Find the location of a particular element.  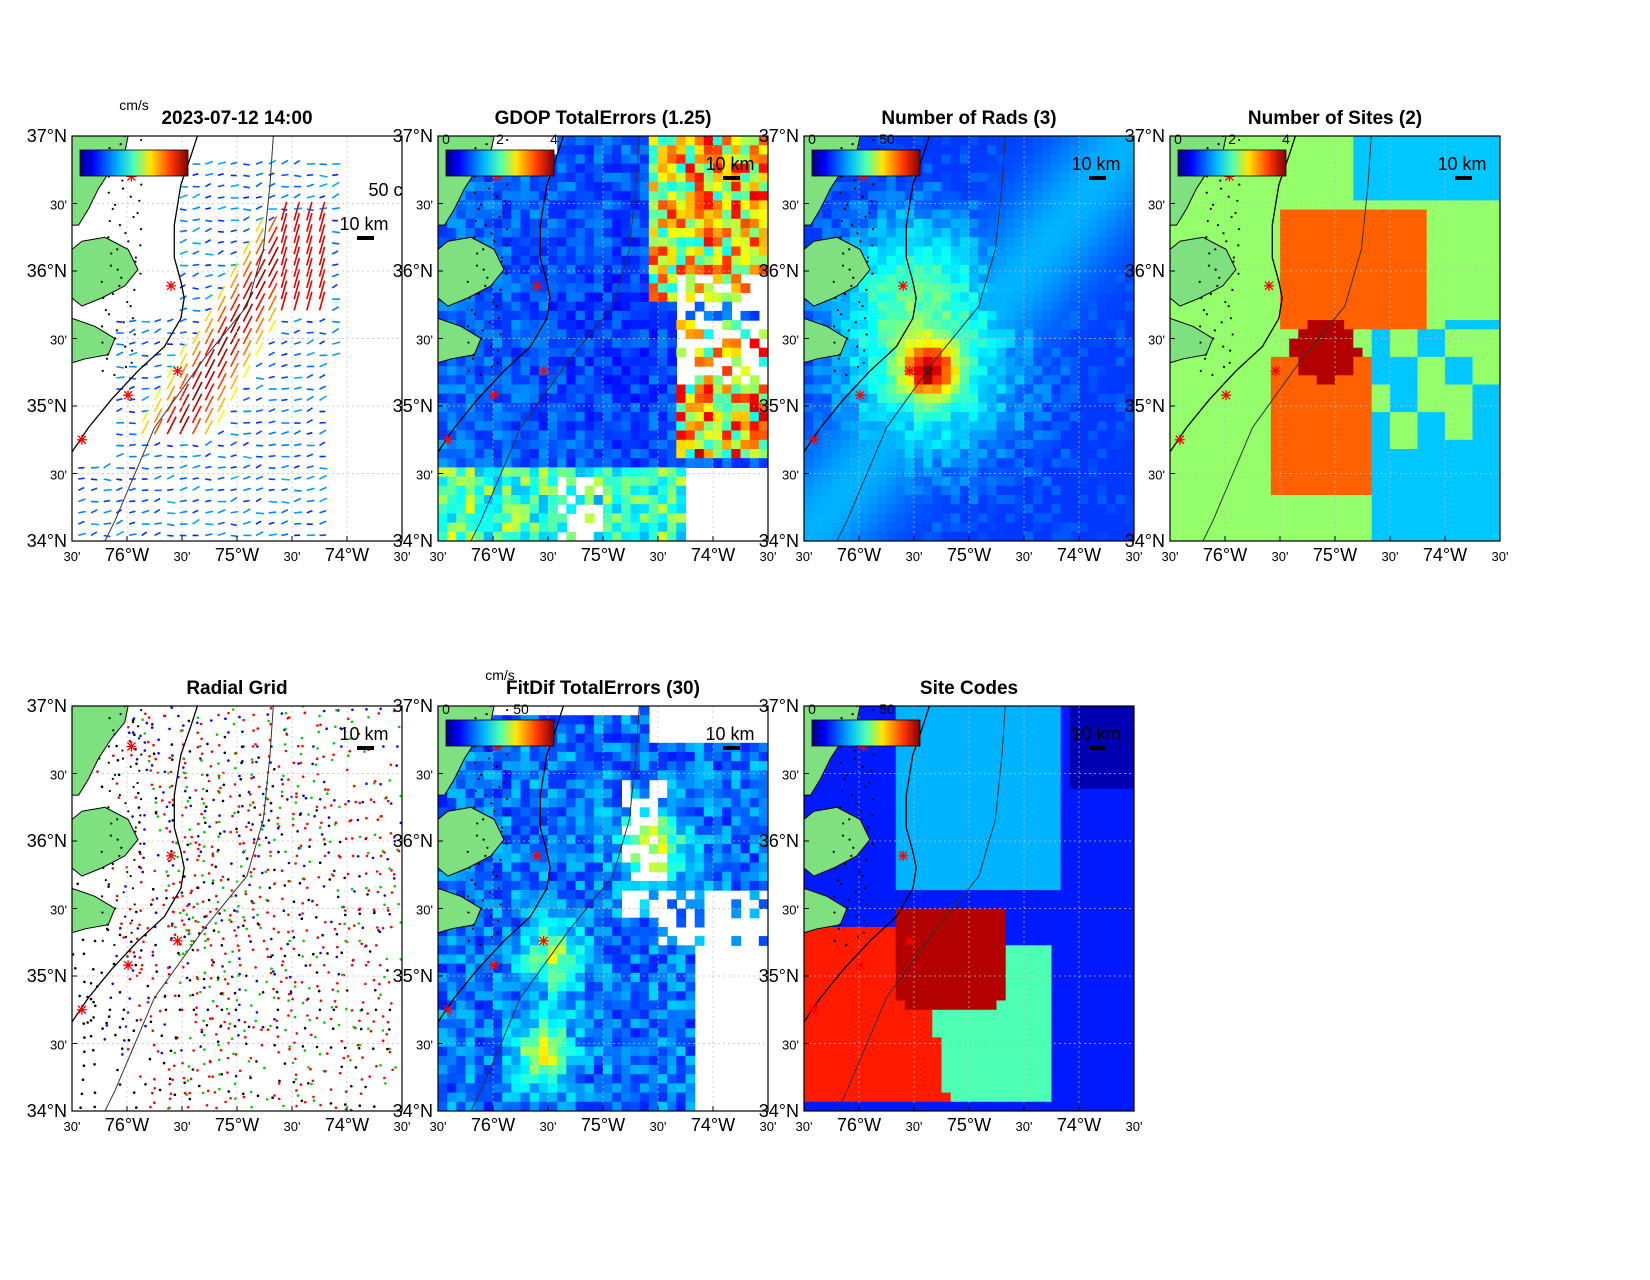

lat-tick-label: 34°N is located at coordinates (47, 541).